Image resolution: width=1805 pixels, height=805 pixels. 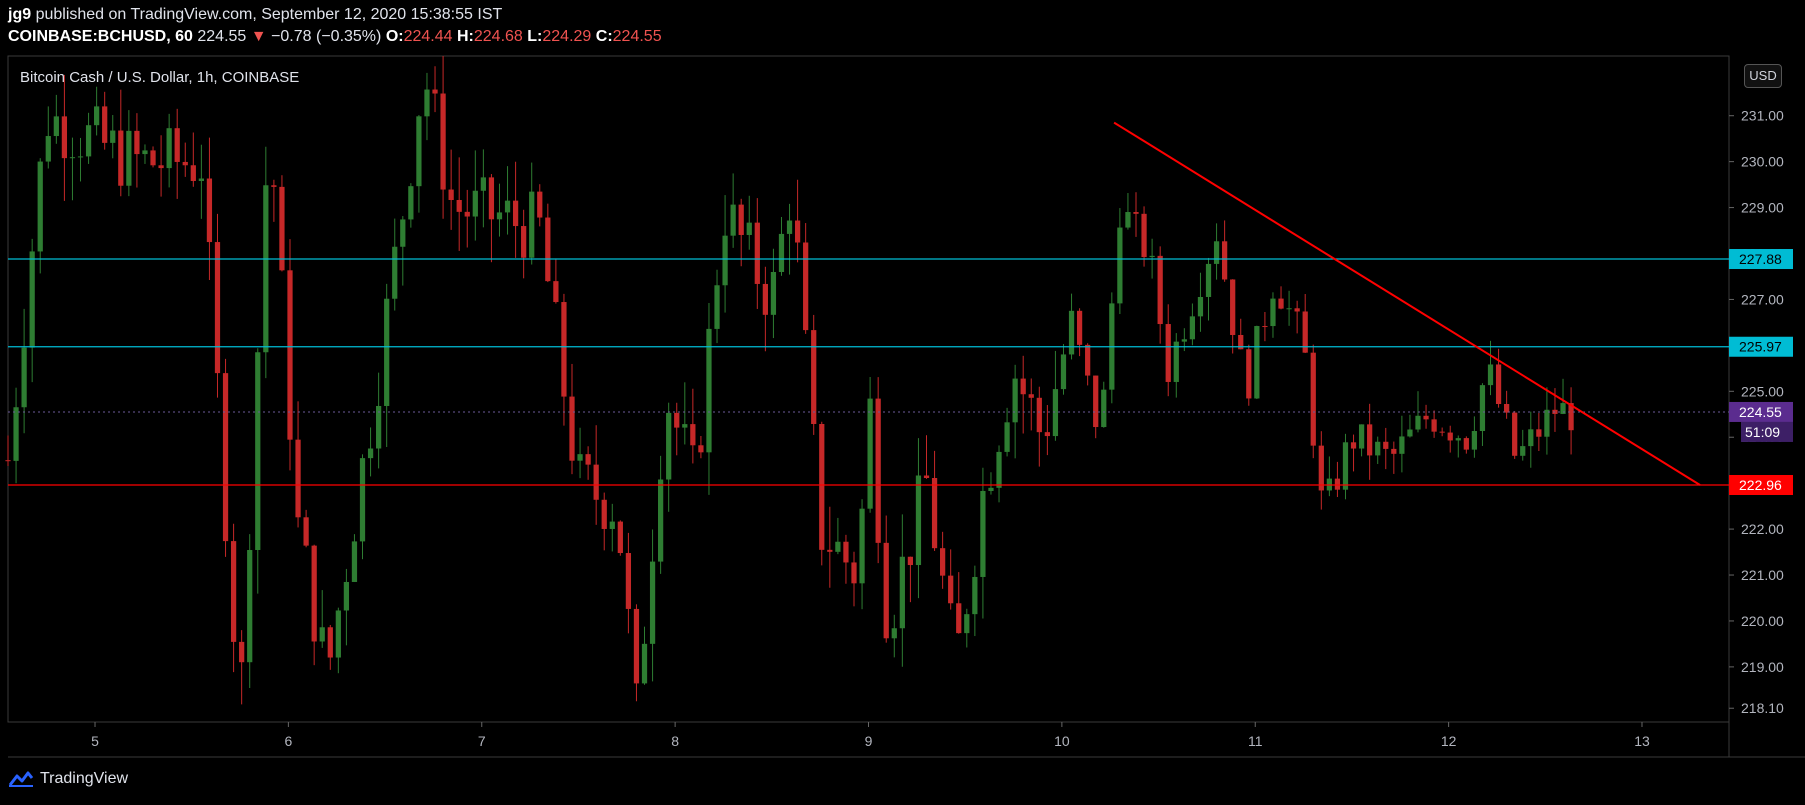 What do you see at coordinates (1760, 485) in the screenshot?
I see `level-price-label: 222.96` at bounding box center [1760, 485].